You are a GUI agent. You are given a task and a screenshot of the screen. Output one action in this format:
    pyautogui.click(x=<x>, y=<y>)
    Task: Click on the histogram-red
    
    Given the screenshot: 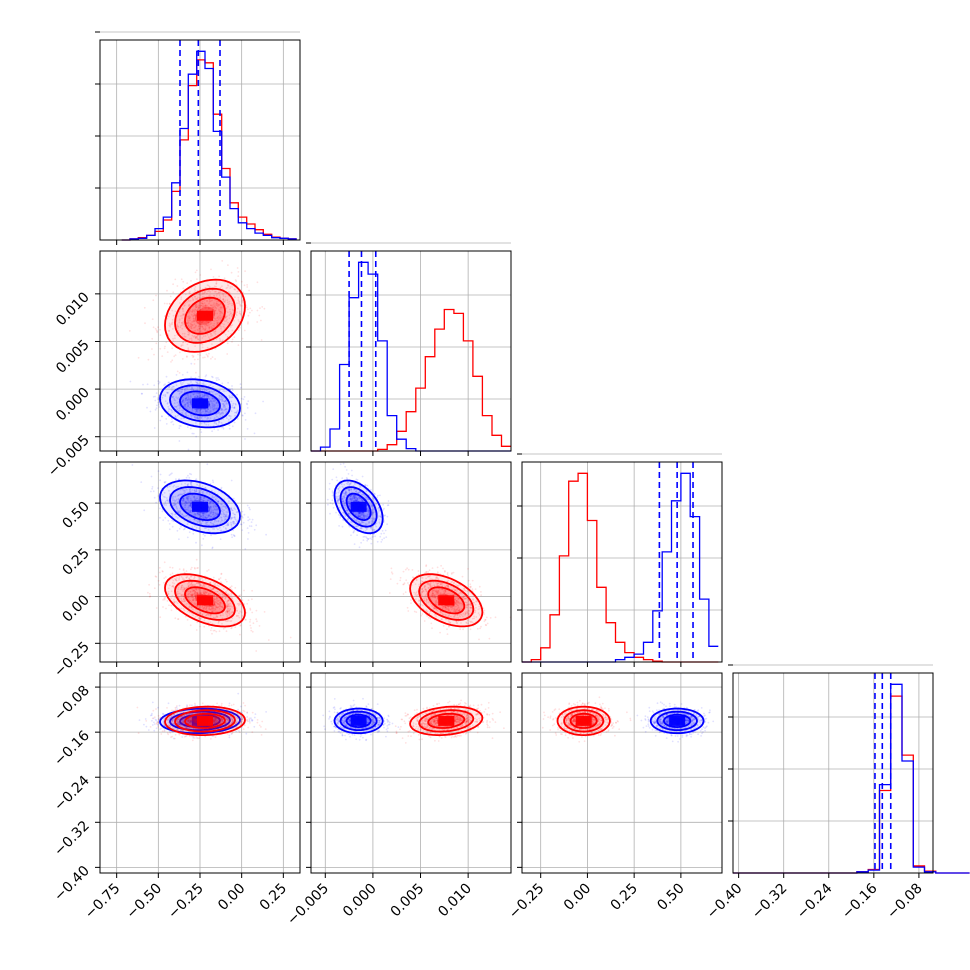 What is the action you would take?
    pyautogui.click(x=411, y=380)
    